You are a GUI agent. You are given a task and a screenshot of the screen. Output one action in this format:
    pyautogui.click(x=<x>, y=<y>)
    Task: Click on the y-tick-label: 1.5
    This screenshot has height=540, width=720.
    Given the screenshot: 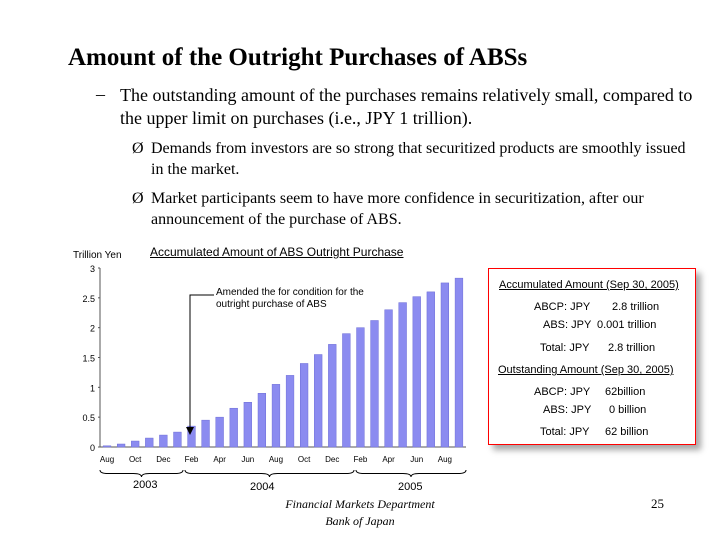 What is the action you would take?
    pyautogui.click(x=88, y=359)
    